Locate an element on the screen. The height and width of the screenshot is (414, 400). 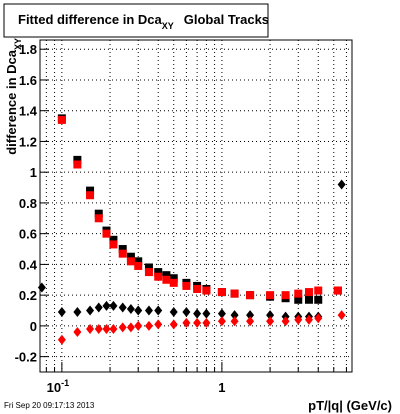
x-tick-label: 1 is located at coordinates (221, 387).